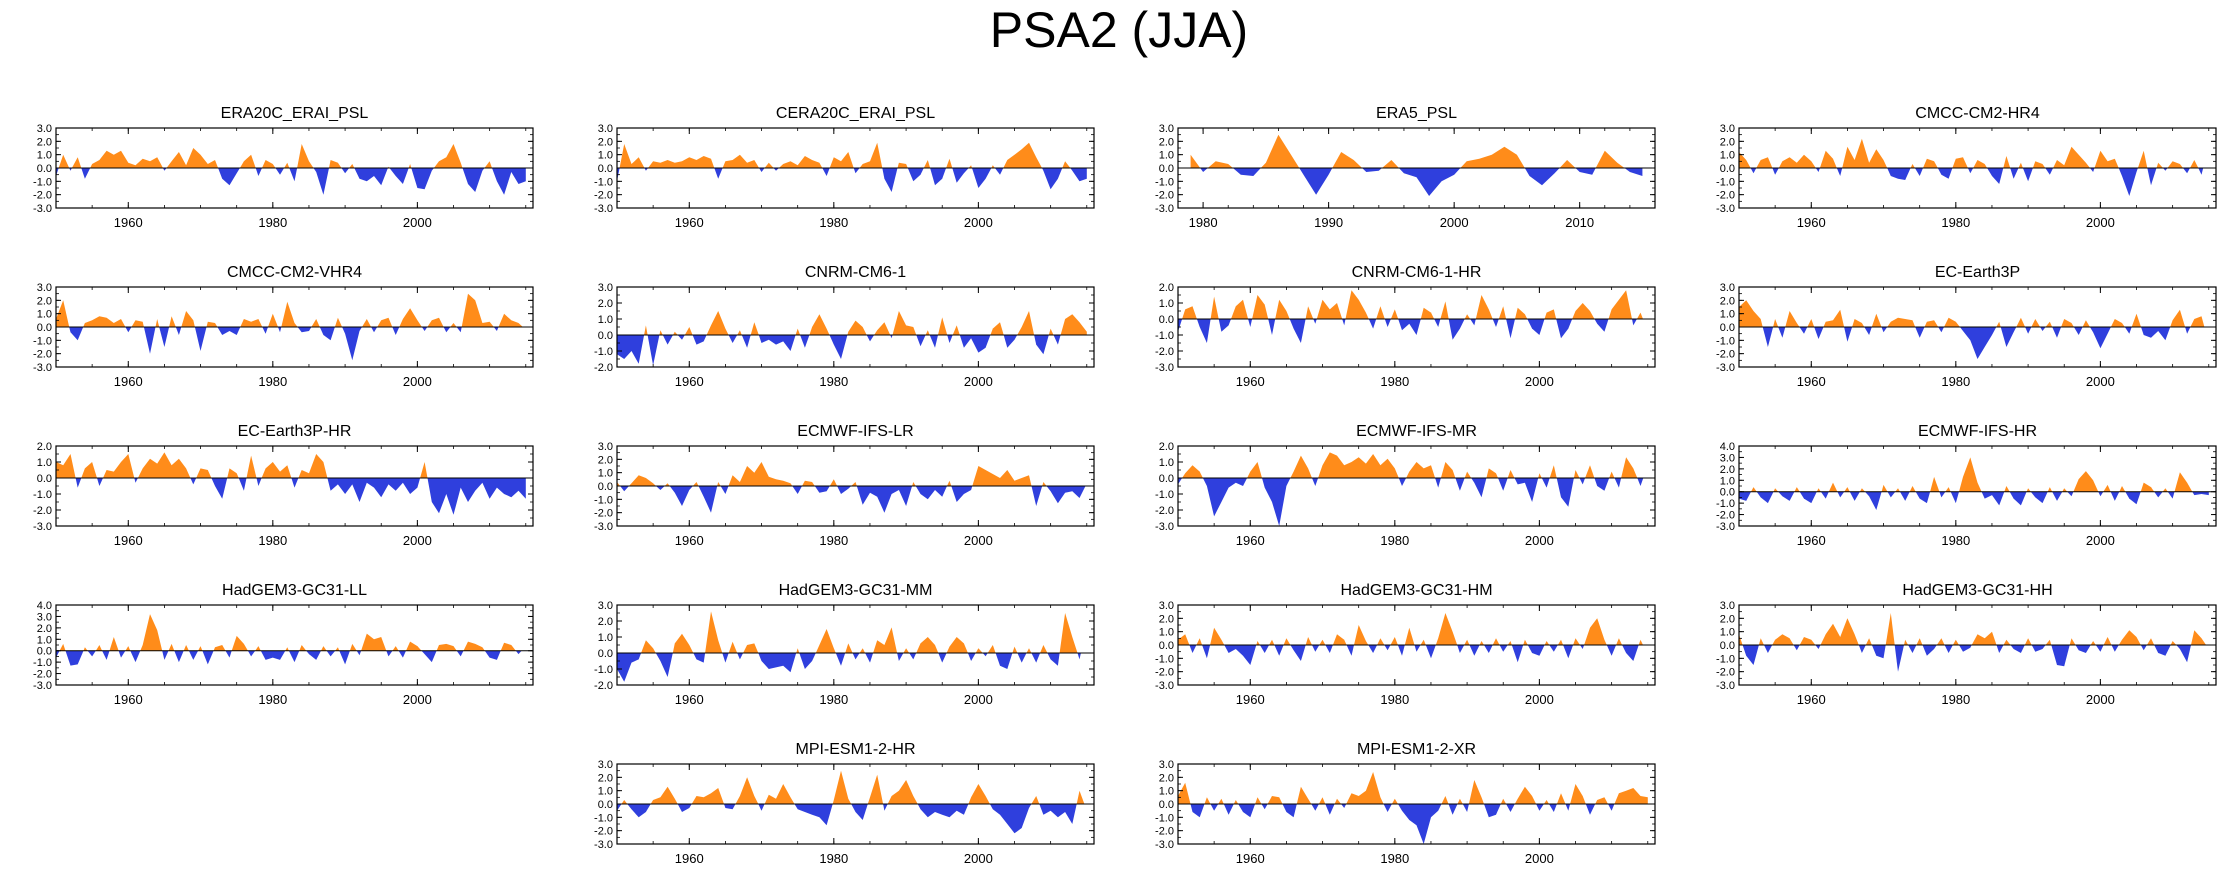 Image resolution: width=2238 pixels, height=876 pixels. What do you see at coordinates (1977, 431) in the screenshot?
I see `panel-title: ECMWF-IFS-HR` at bounding box center [1977, 431].